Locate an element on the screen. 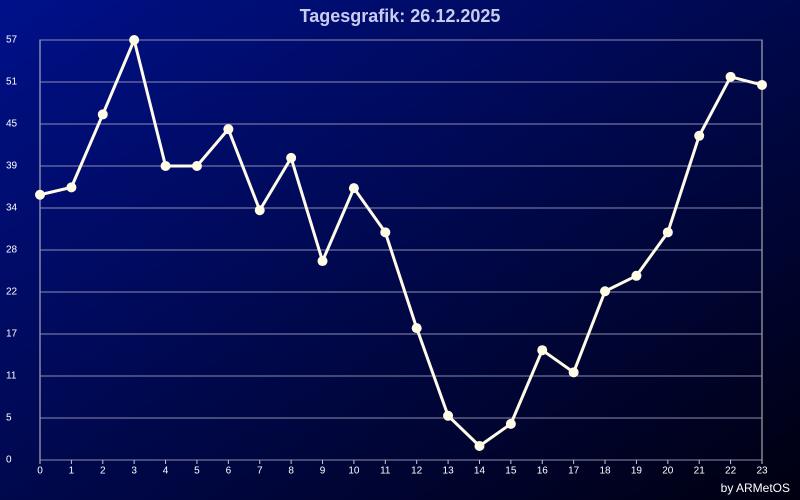 The image size is (800, 500). x-tick-label: 7 is located at coordinates (260, 471).